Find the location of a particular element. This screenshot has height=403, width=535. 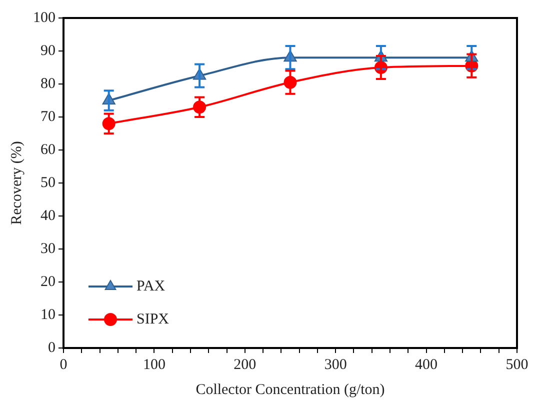

y-tick-label: 0 is located at coordinates (52, 348).